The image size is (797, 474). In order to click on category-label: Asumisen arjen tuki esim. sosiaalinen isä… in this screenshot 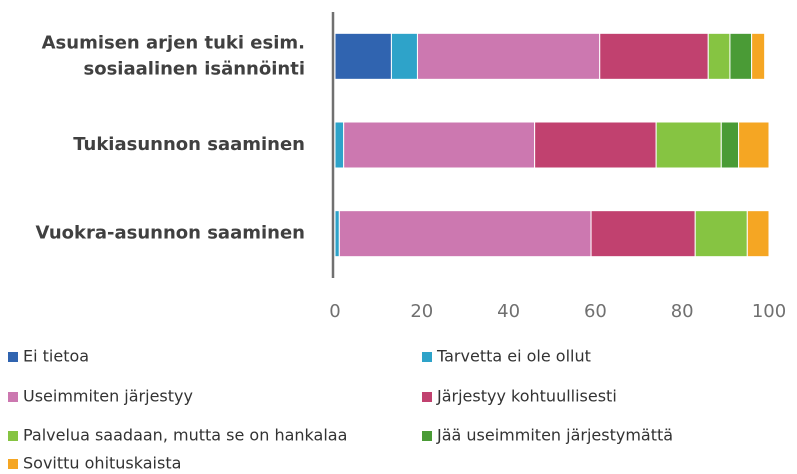, I will do `click(173, 55)`.